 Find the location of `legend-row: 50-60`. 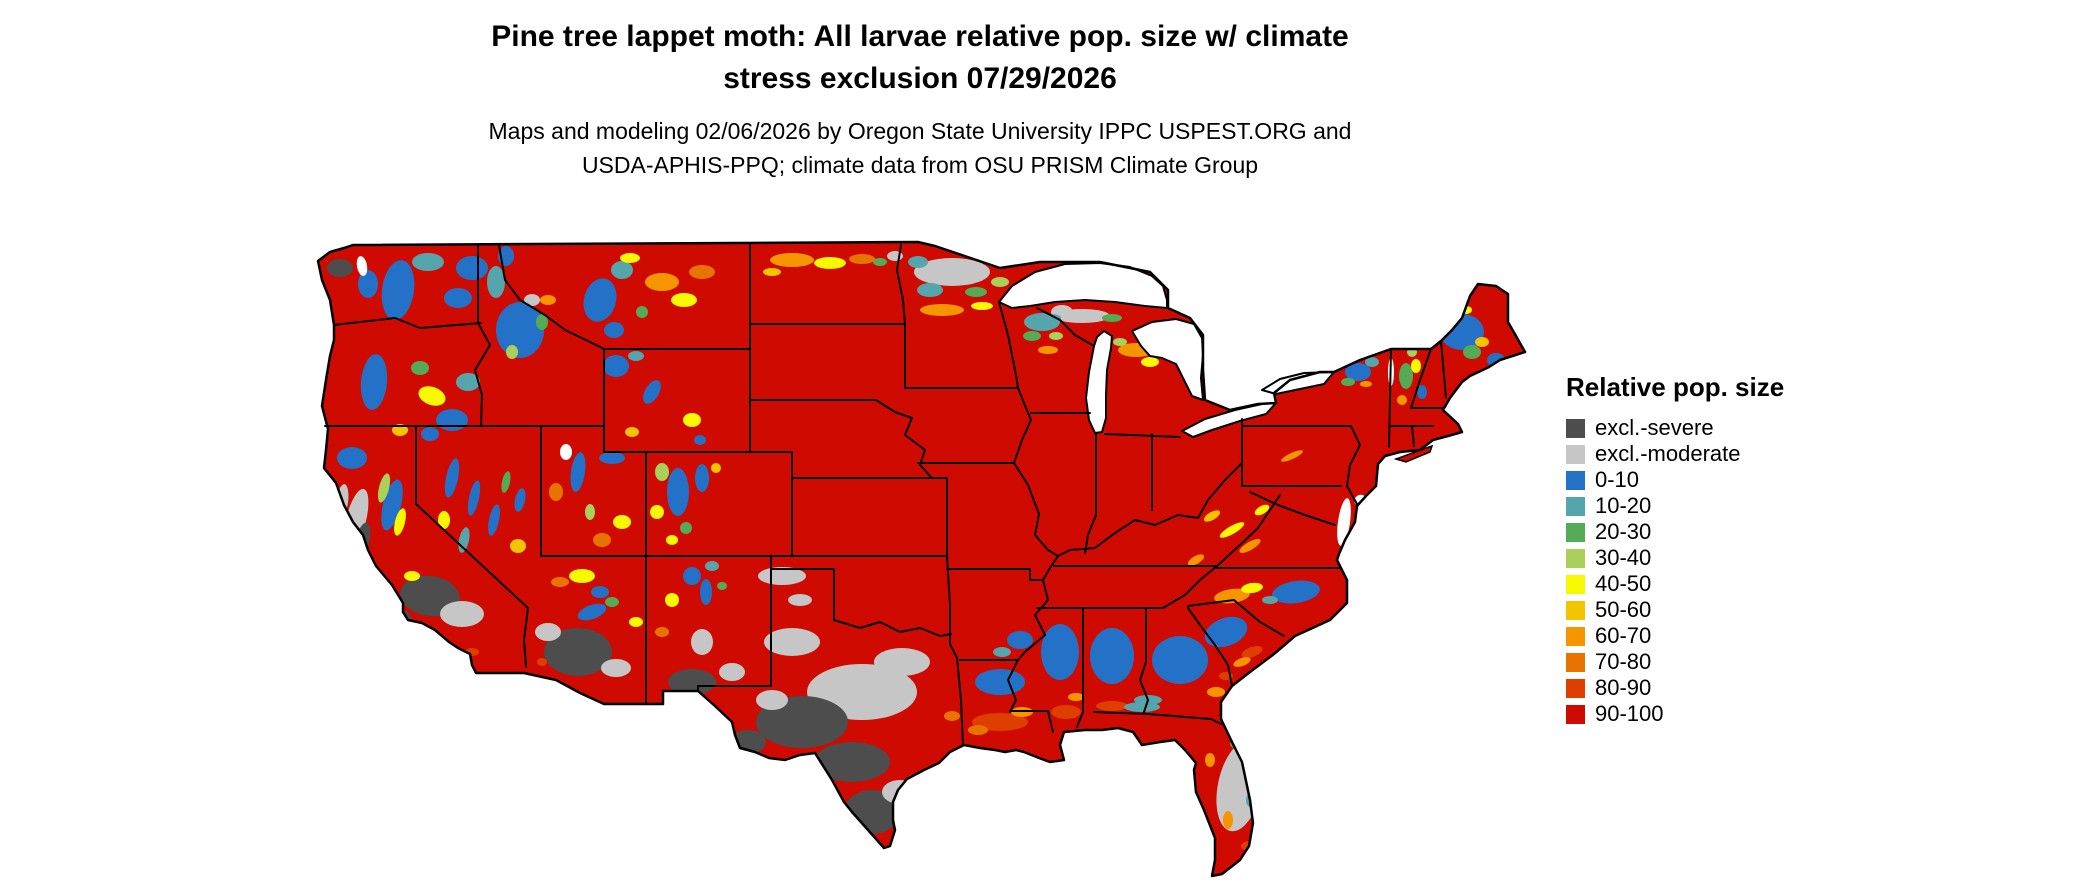

legend-row: 50-60 is located at coordinates (1726, 610).